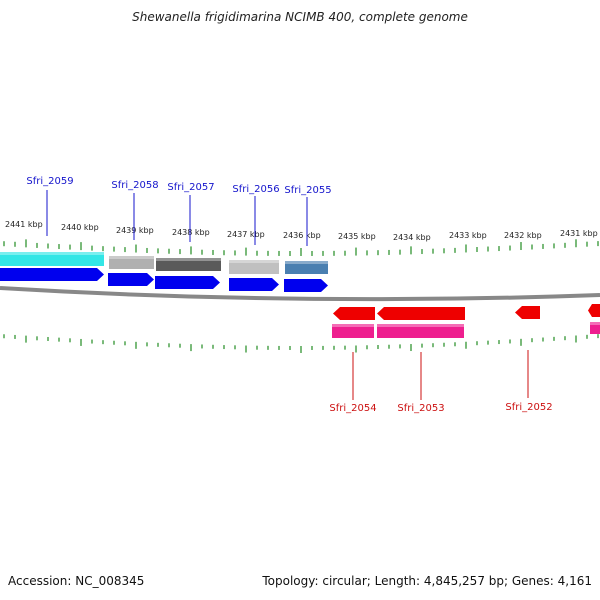 Image resolution: width=600 pixels, height=600 pixels. I want to click on ruler-label: 2438 kbp, so click(191, 232).